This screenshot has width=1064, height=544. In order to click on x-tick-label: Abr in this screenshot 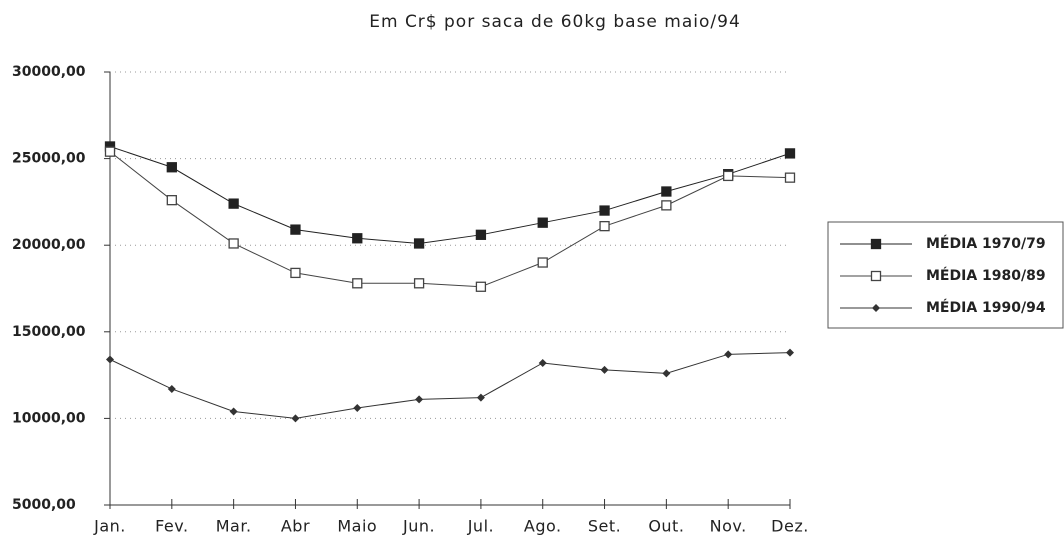, I will do `click(295, 526)`.